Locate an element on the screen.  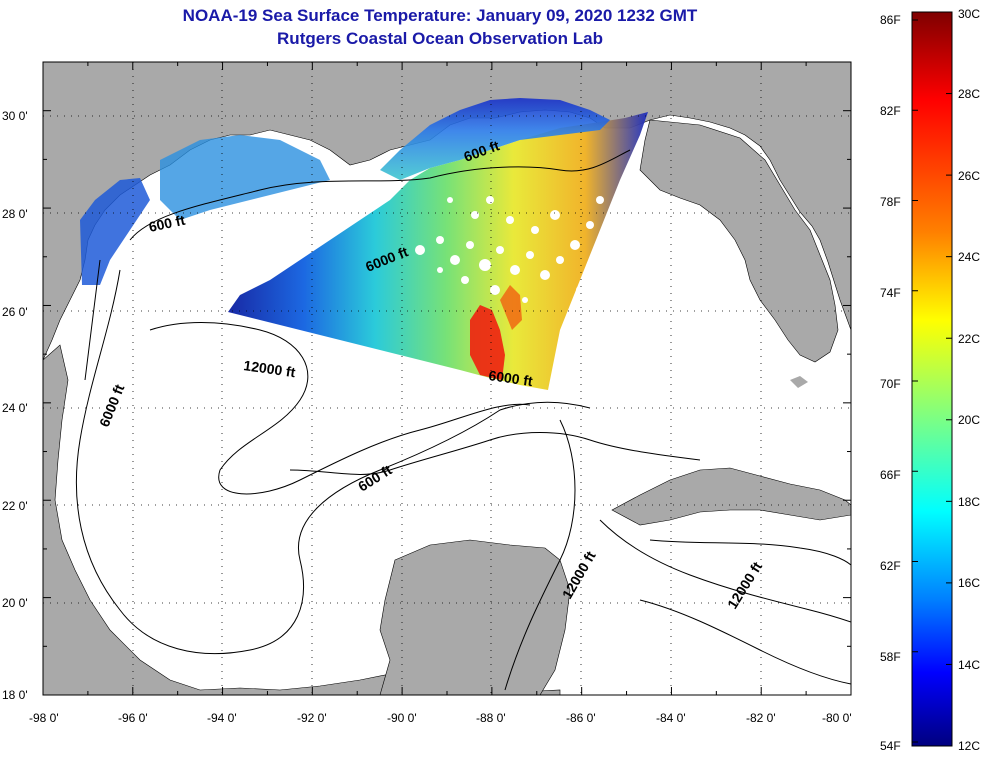
lon-label: -92 0' is located at coordinates (312, 718).